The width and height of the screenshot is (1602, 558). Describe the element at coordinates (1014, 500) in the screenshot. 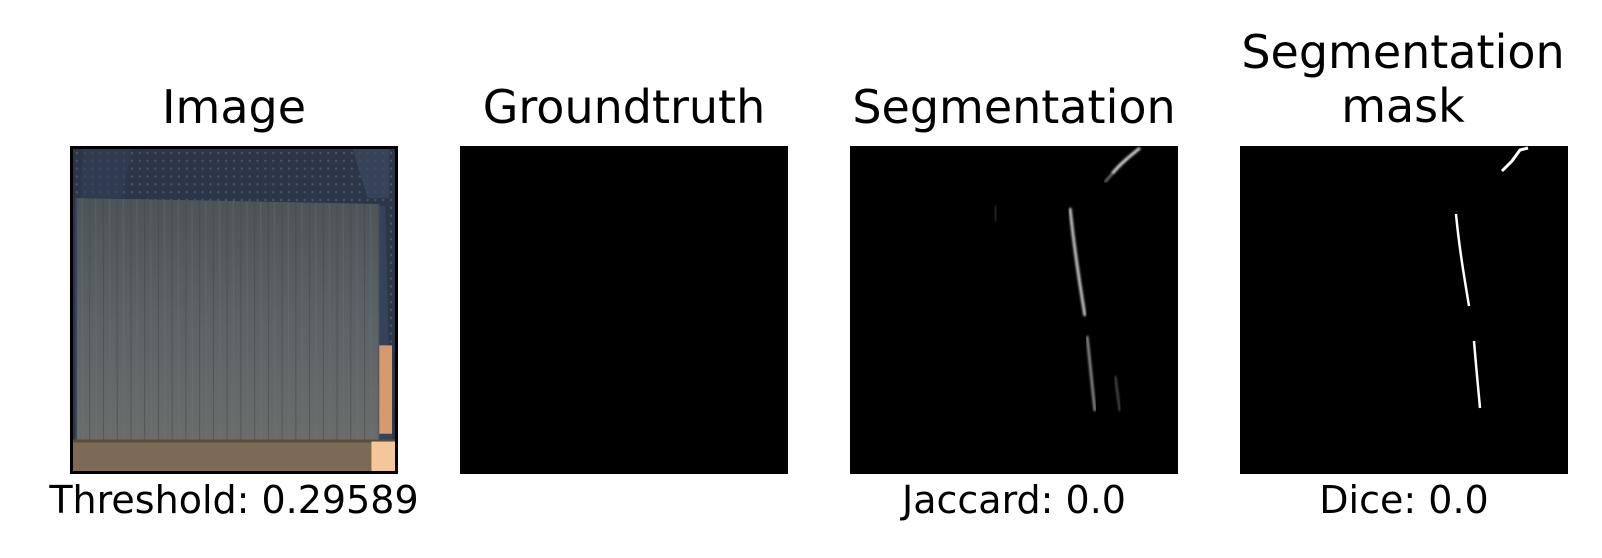

I see `jaccard-caption: Jaccard: 0.0` at that location.